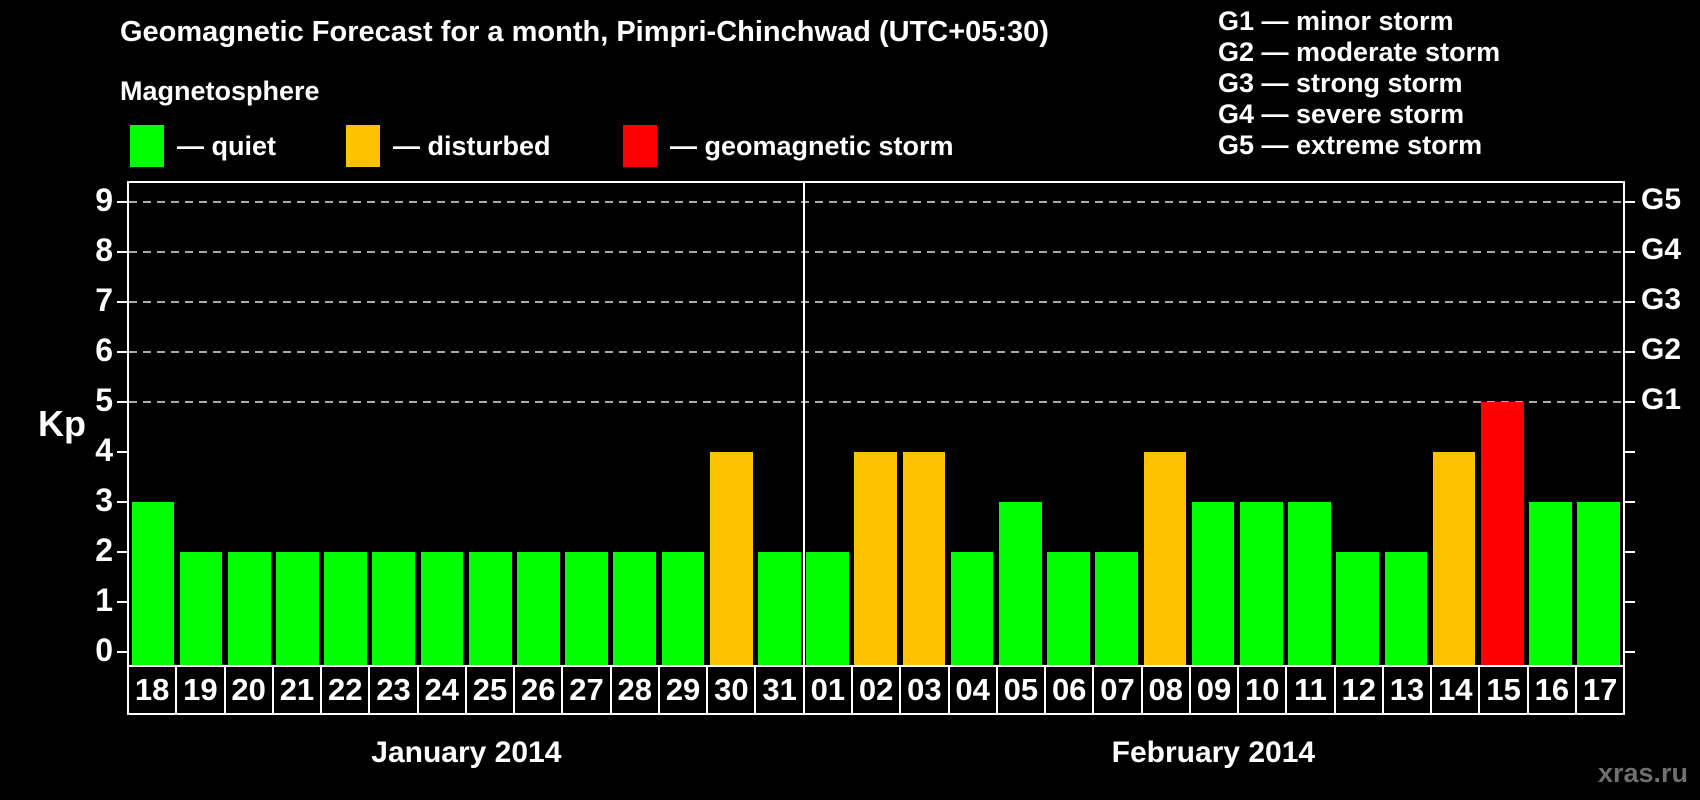 This screenshot has height=800, width=1700. I want to click on g-scale-item-g4: G4 — severe storm, so click(1341, 114).